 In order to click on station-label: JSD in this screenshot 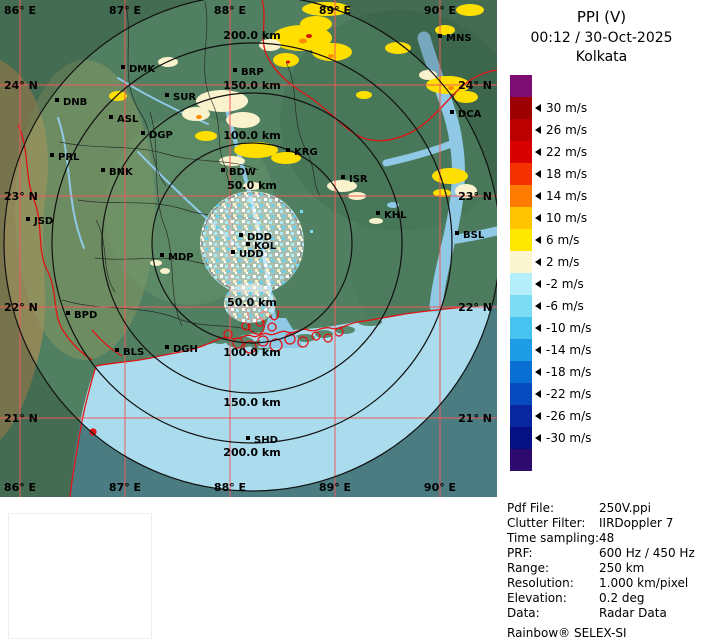, I will do `click(43, 221)`.